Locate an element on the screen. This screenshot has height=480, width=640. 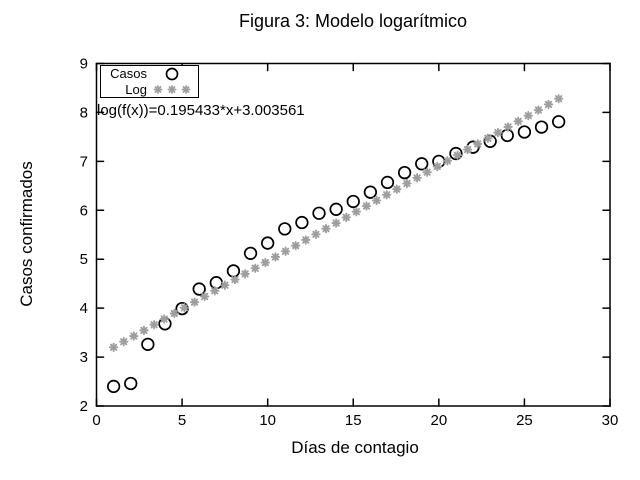
legend-log-marker-icon is located at coordinates (186, 89).